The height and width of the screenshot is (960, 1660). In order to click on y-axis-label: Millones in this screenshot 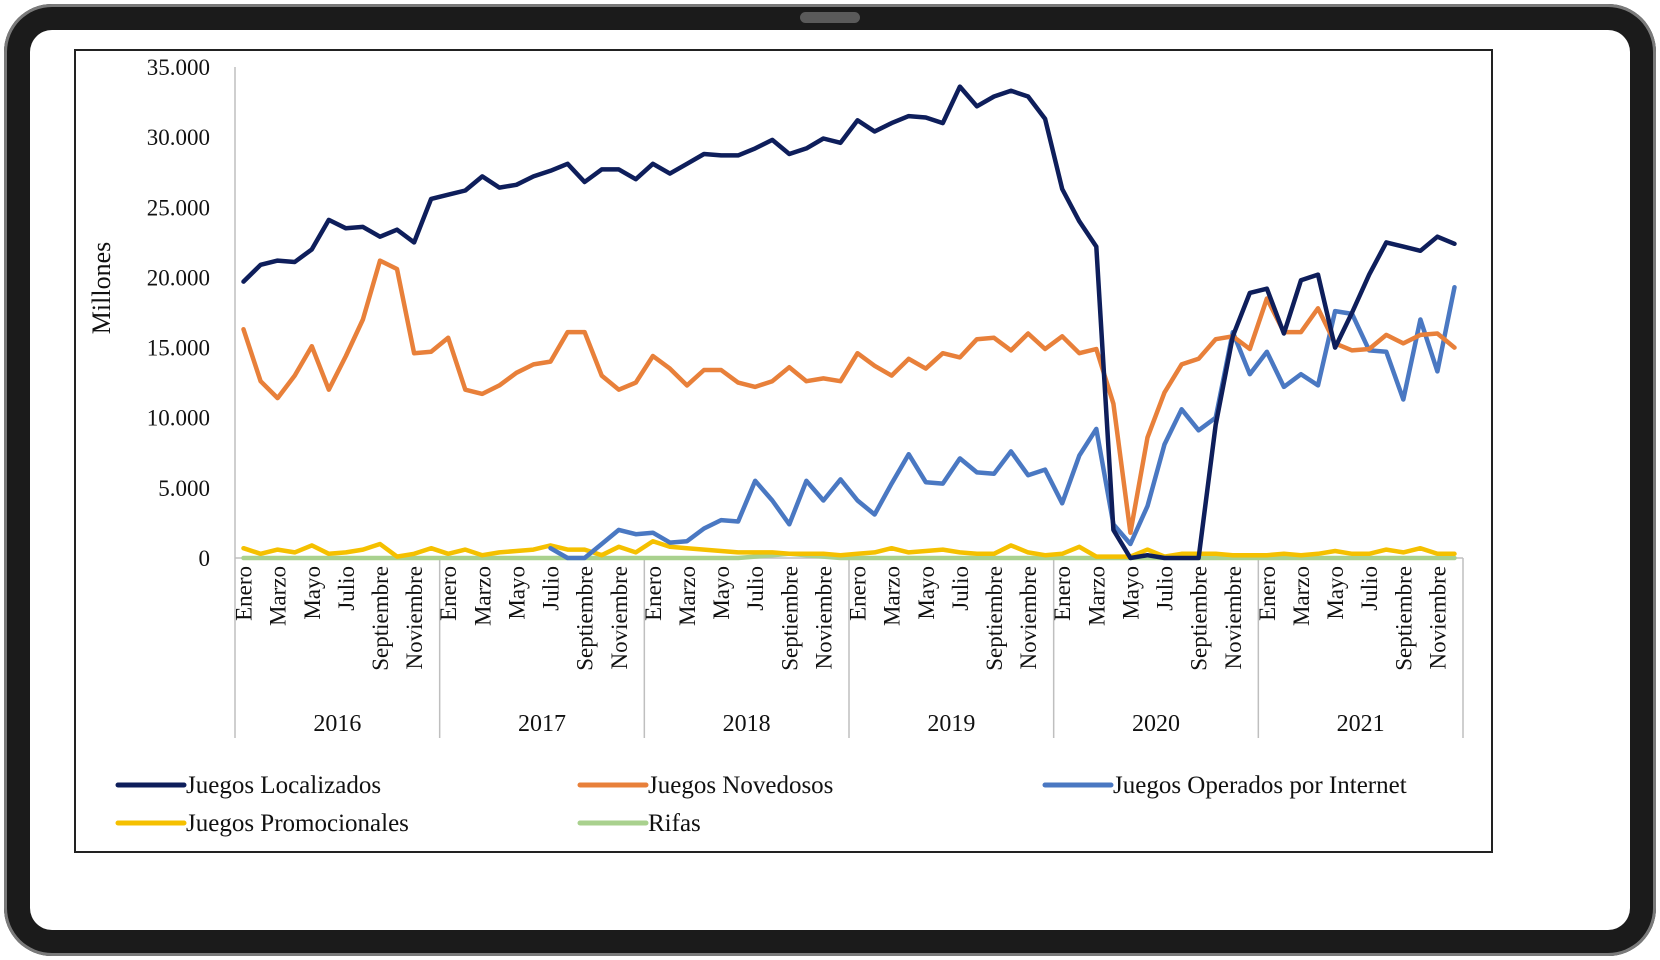, I will do `click(101, 288)`.